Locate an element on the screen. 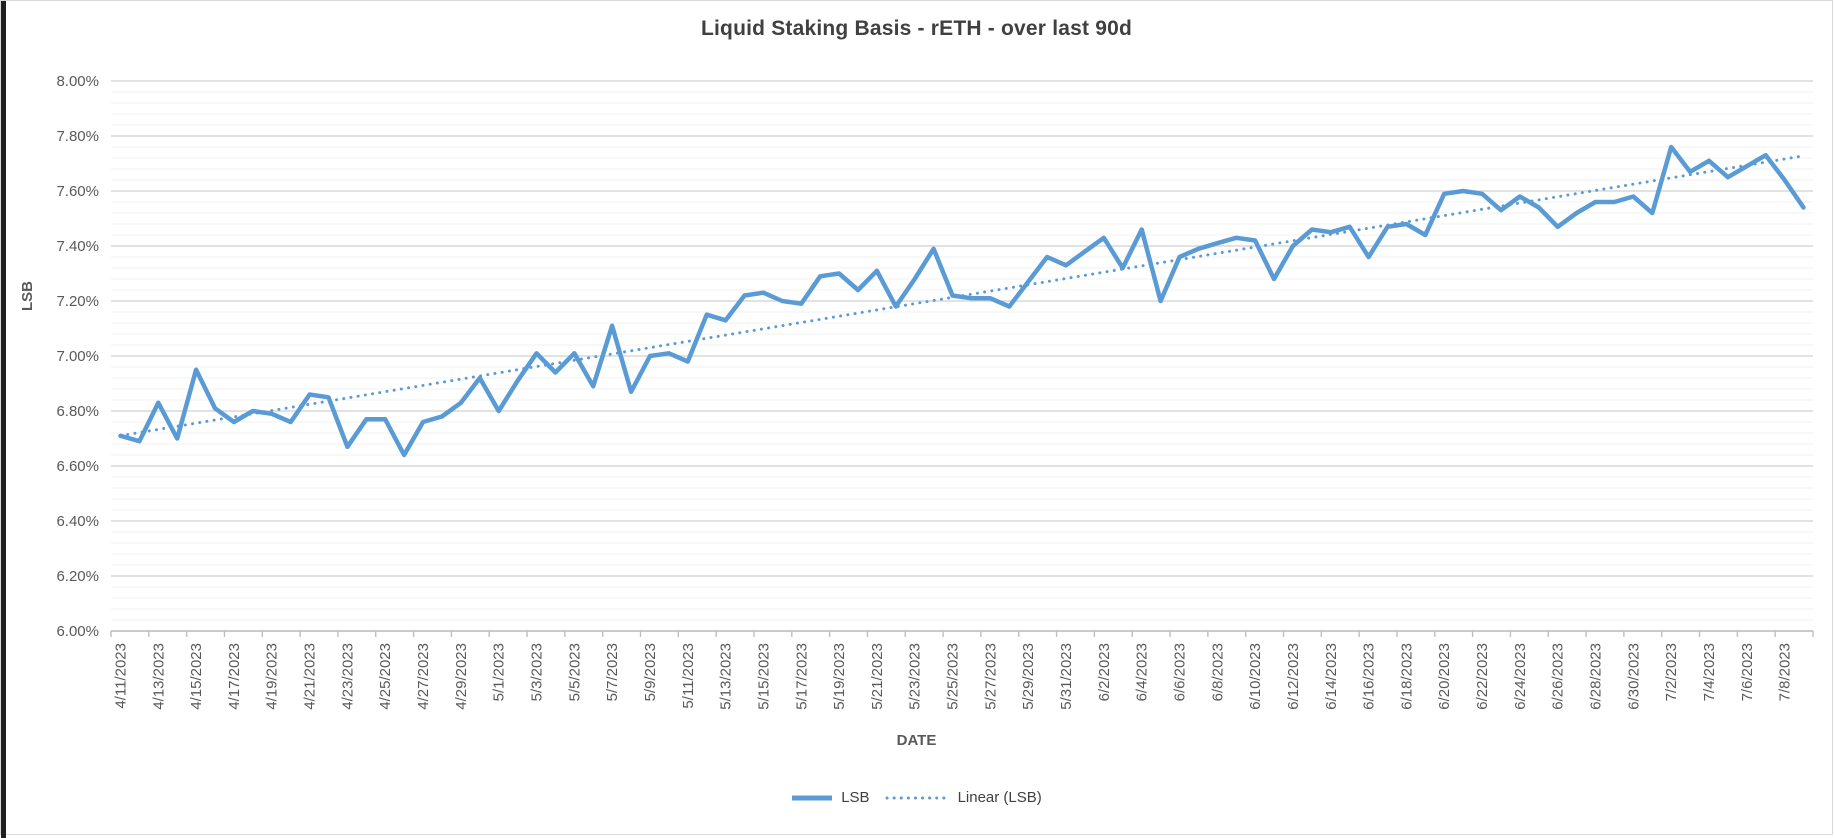  svg-text: 5/25/2023 is located at coordinates (953, 676).